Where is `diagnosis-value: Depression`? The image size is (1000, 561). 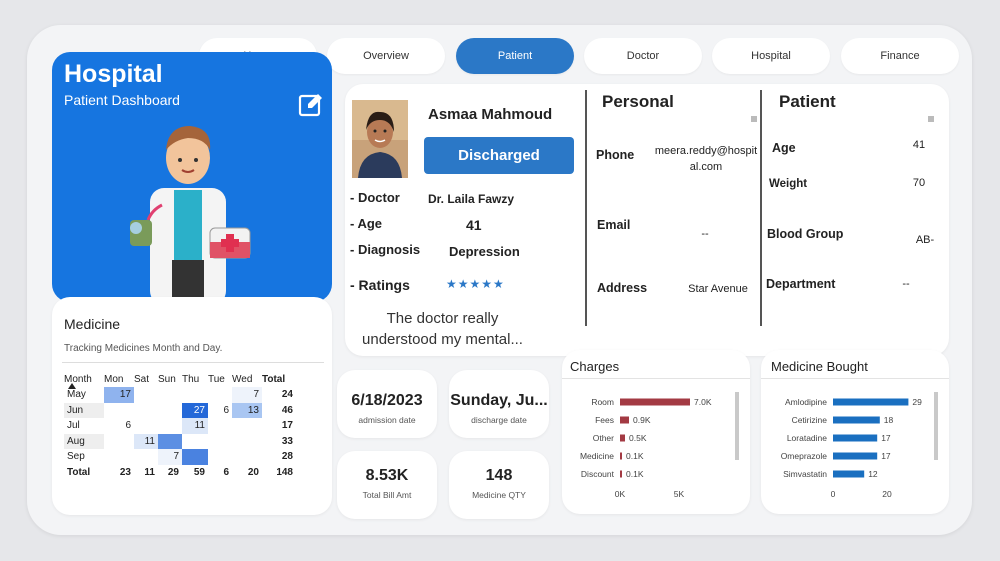
diagnosis-value: Depression is located at coordinates (484, 251).